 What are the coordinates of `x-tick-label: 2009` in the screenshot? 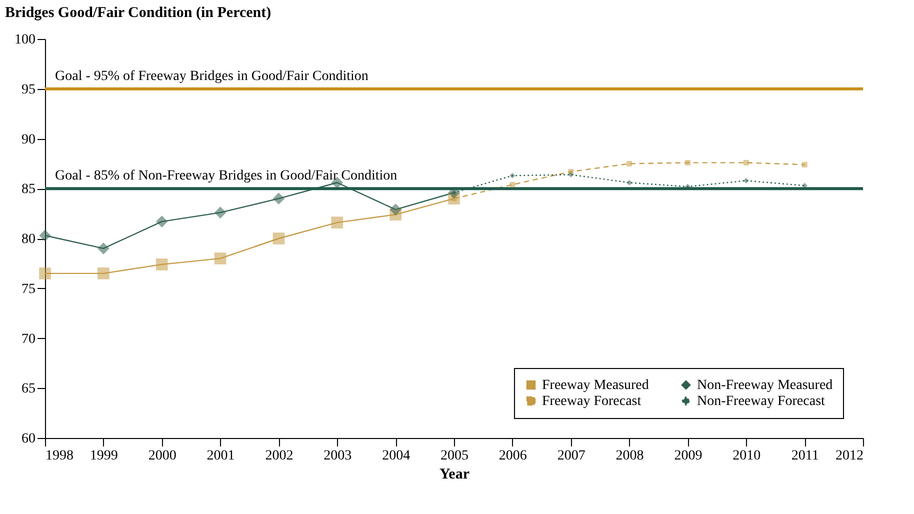 It's located at (688, 456).